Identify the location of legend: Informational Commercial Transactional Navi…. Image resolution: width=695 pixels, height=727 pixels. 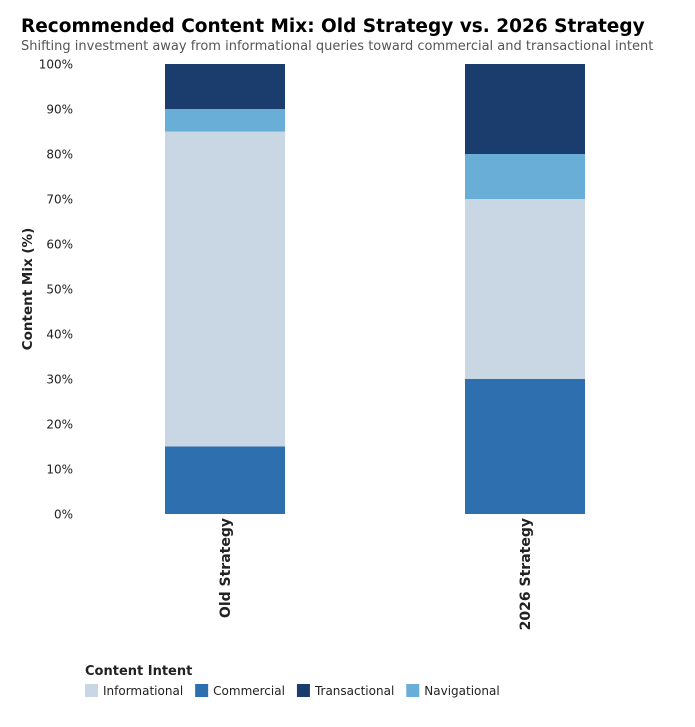
(292, 691).